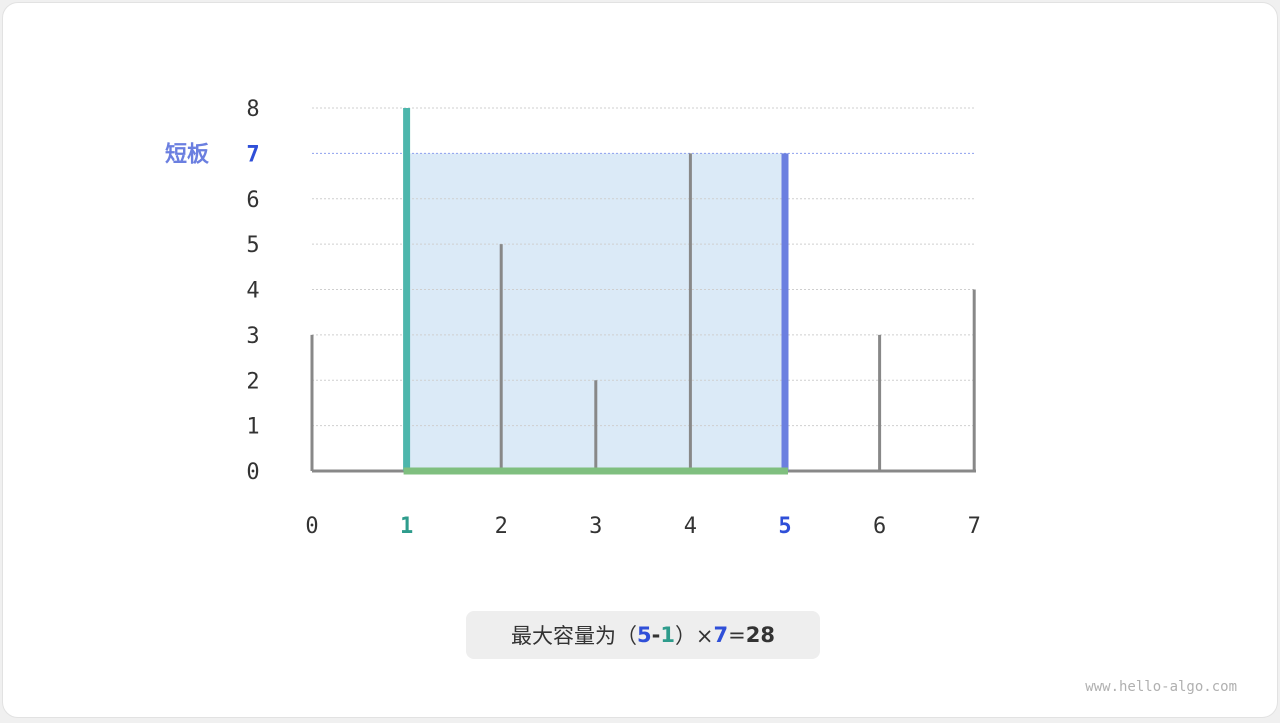 Image resolution: width=1280 pixels, height=723 pixels. I want to click on y-tick-label: 0, so click(252, 472).